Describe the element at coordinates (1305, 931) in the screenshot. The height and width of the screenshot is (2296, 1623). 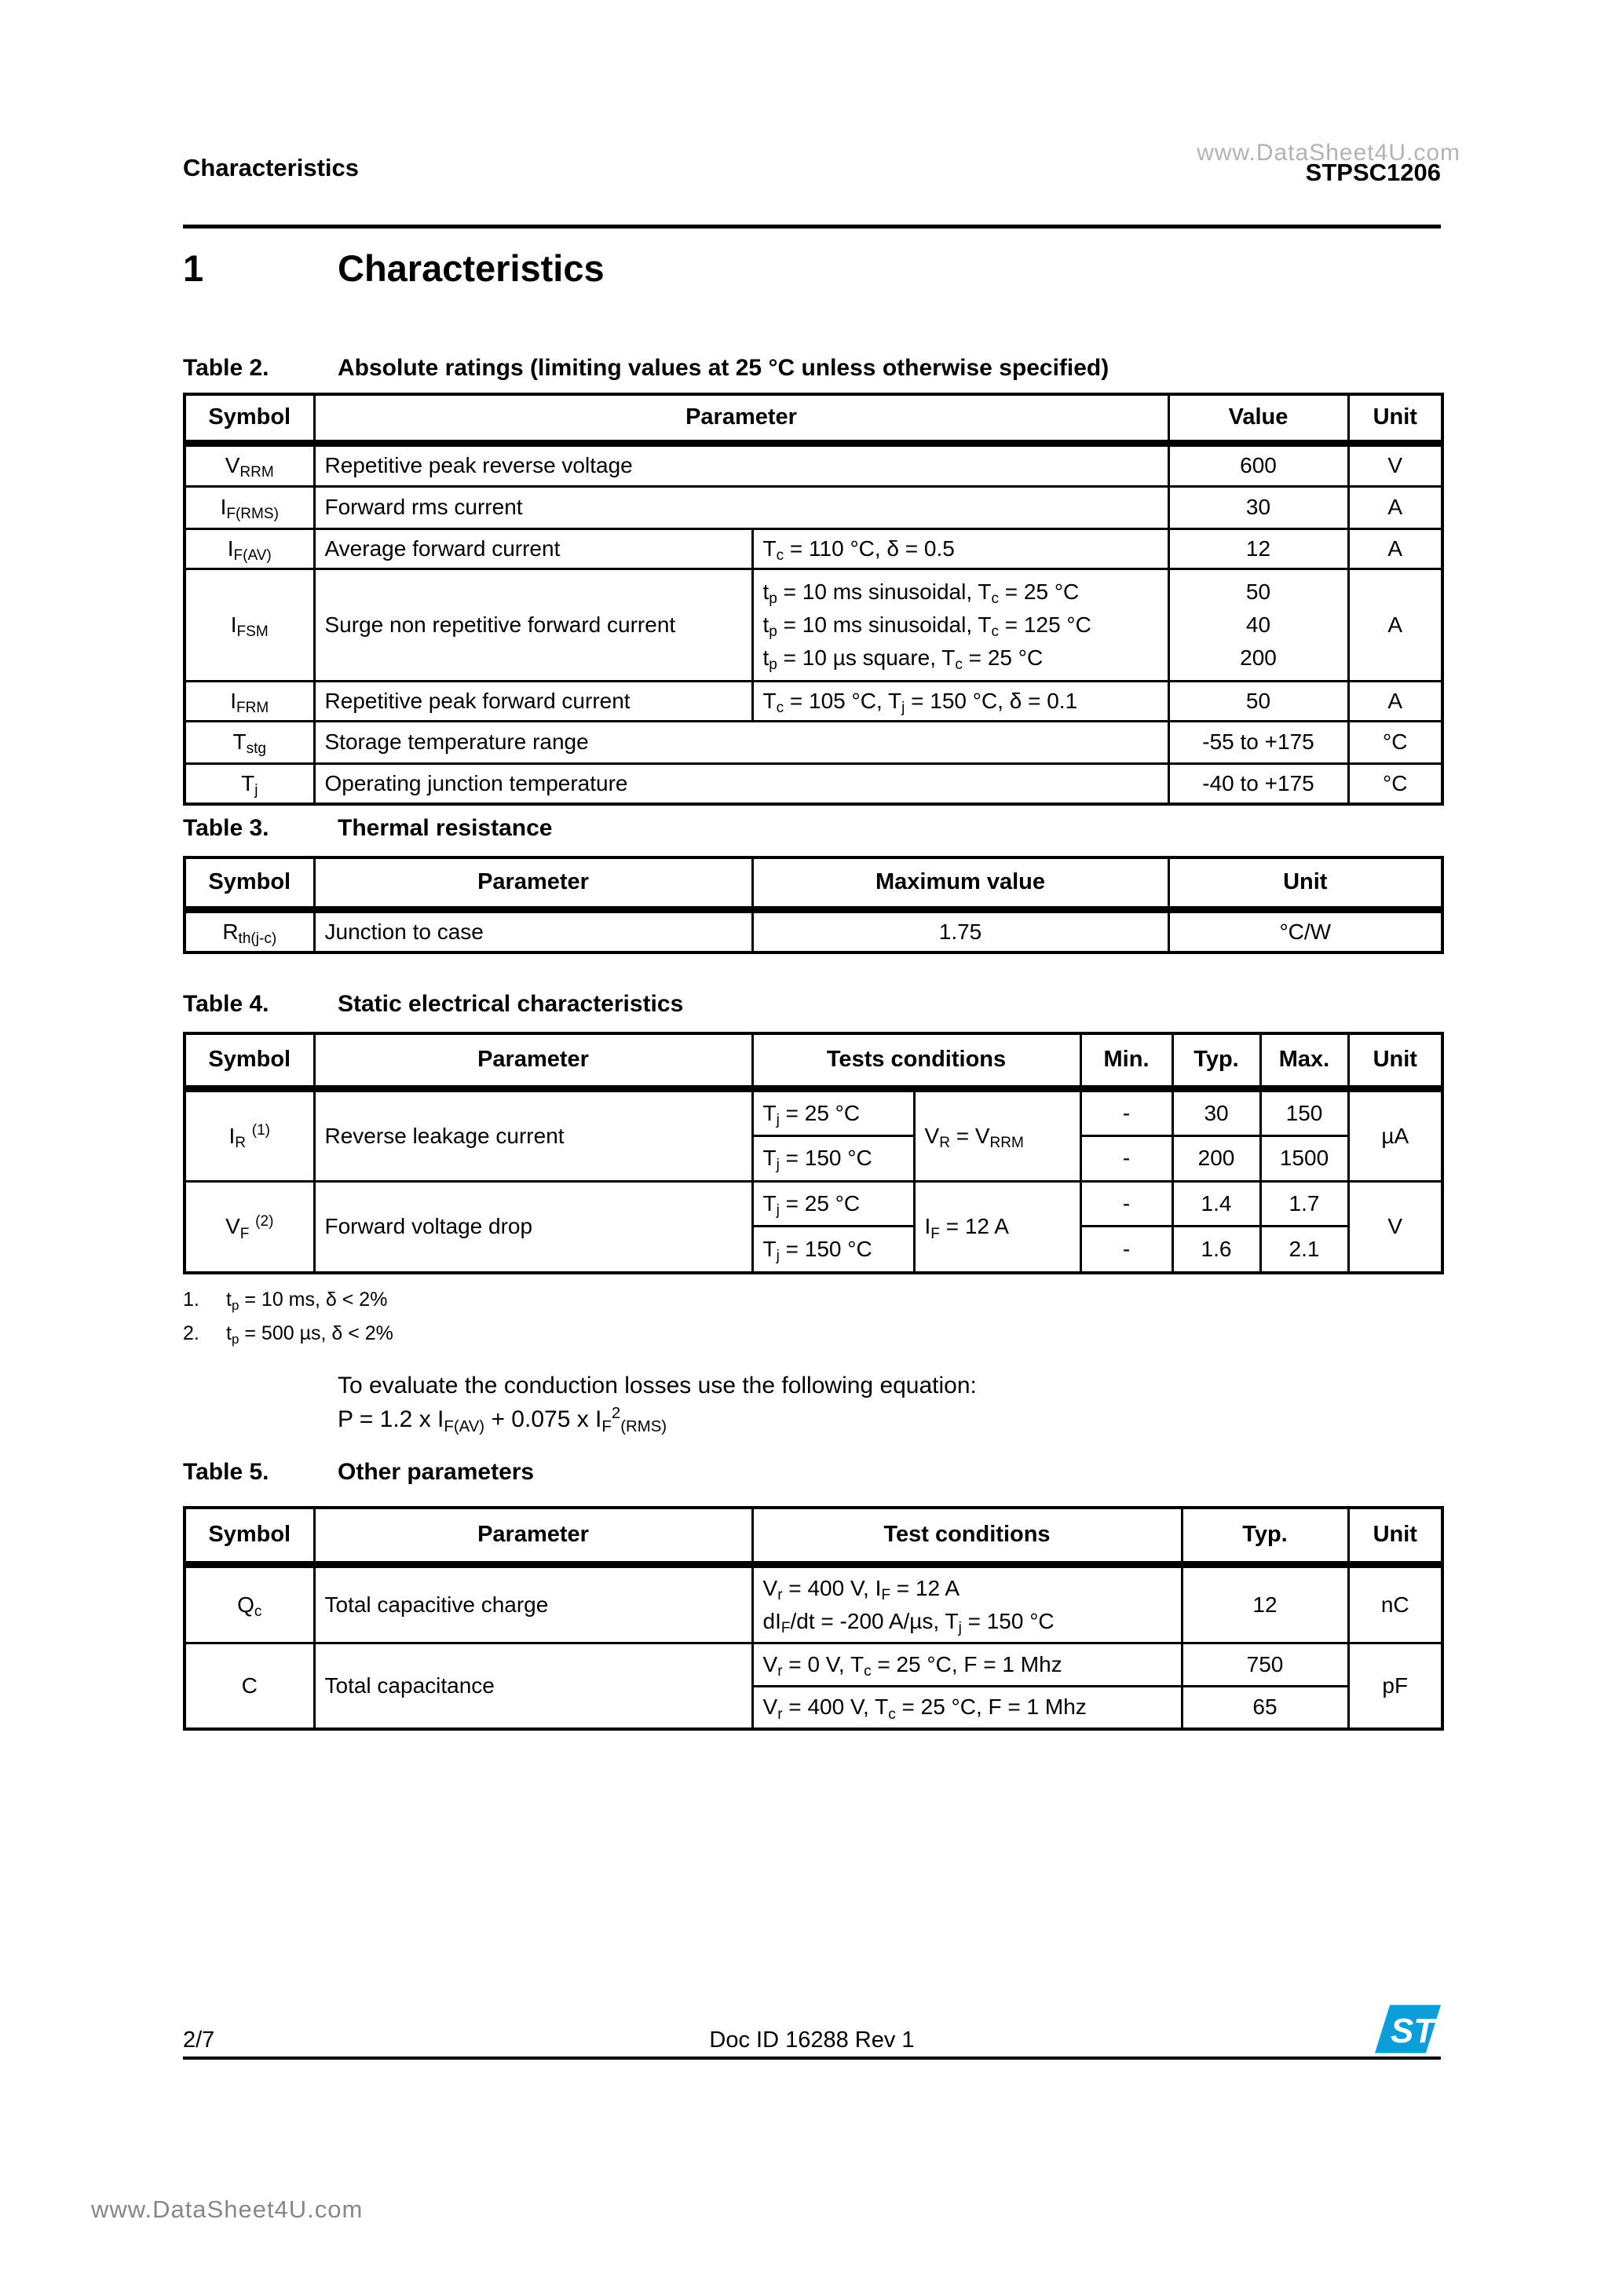
I see `table-cell: °C/W` at that location.